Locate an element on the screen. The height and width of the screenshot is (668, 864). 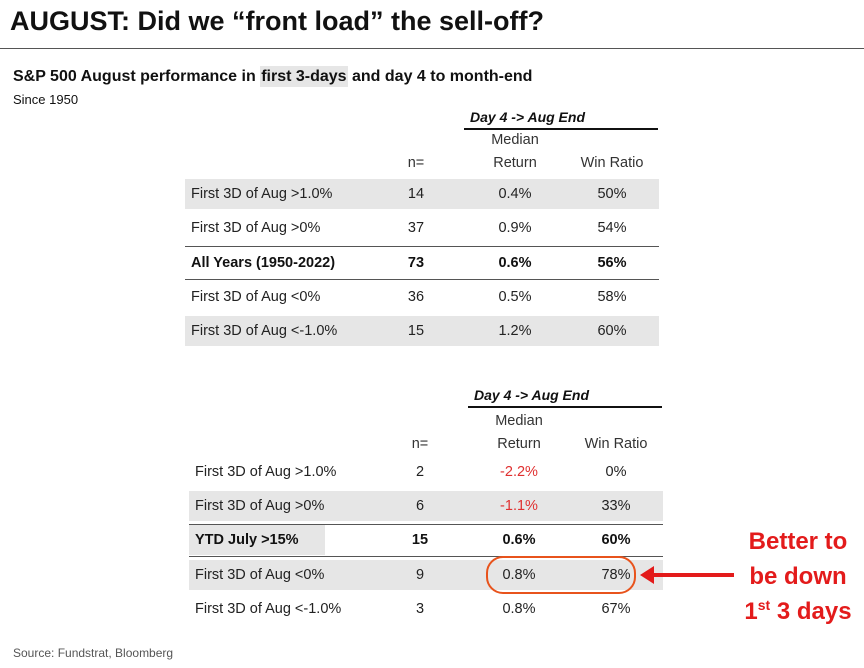
callout-text: Better to be down 1st 3 days is located at coordinates (798, 576).